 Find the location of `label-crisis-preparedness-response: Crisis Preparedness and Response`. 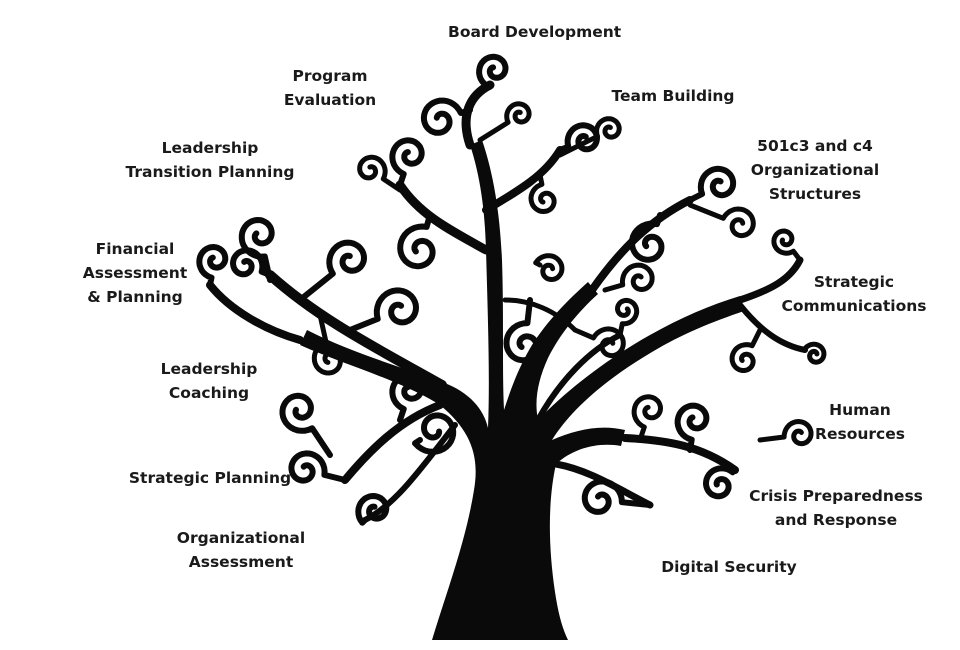

label-crisis-preparedness-response: Crisis Preparedness and Response is located at coordinates (836, 508).